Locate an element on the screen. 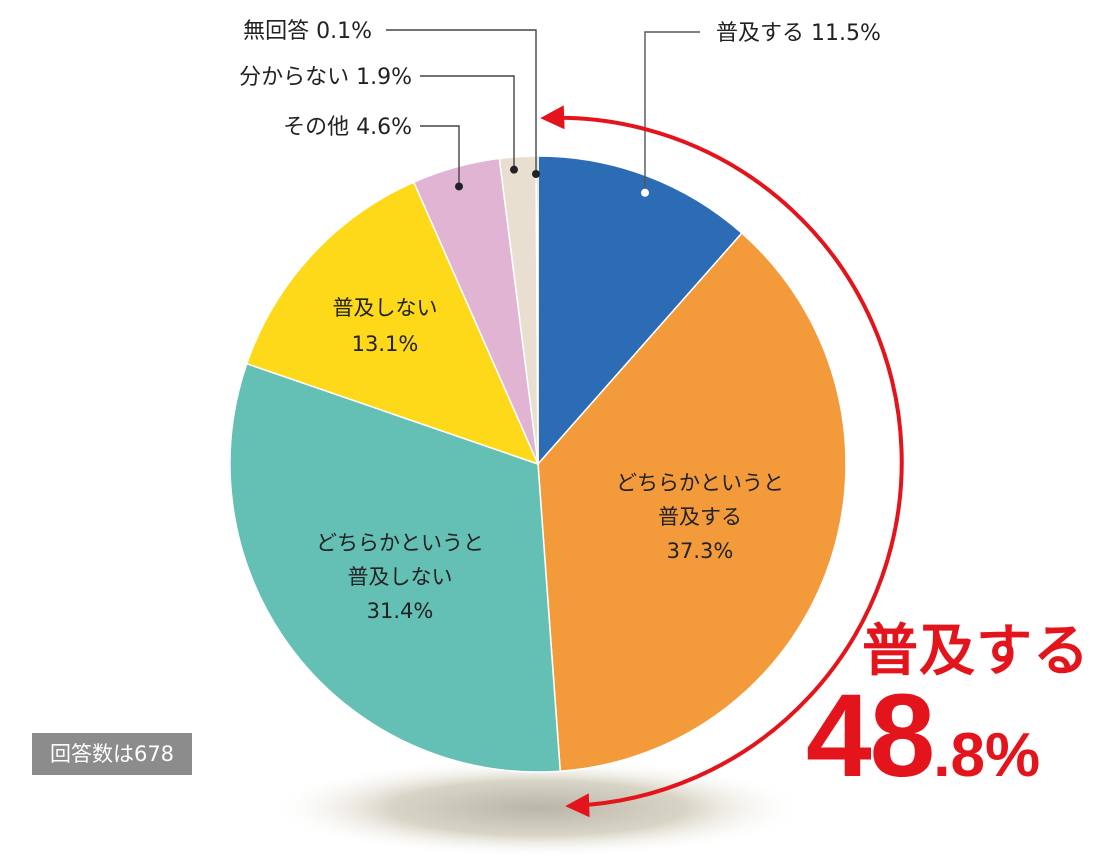  respondents-note: 回答数は678 is located at coordinates (112, 754).